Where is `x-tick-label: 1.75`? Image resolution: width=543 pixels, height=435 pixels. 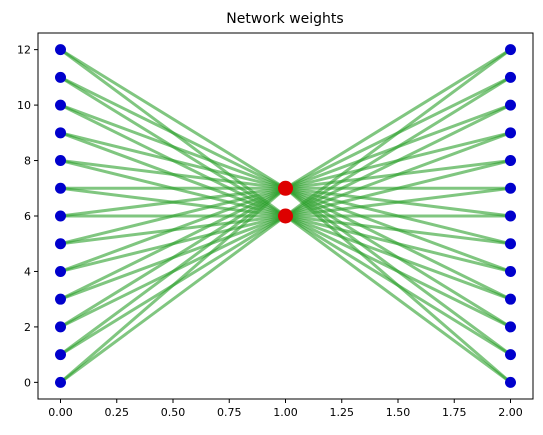
x-tick-label: 1.75 is located at coordinates (454, 412).